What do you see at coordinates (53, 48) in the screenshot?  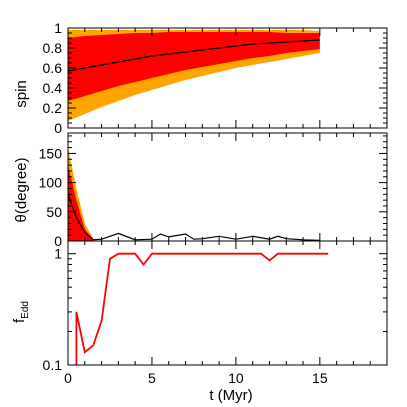 I see `spin-y-tick-label: 0.8` at bounding box center [53, 48].